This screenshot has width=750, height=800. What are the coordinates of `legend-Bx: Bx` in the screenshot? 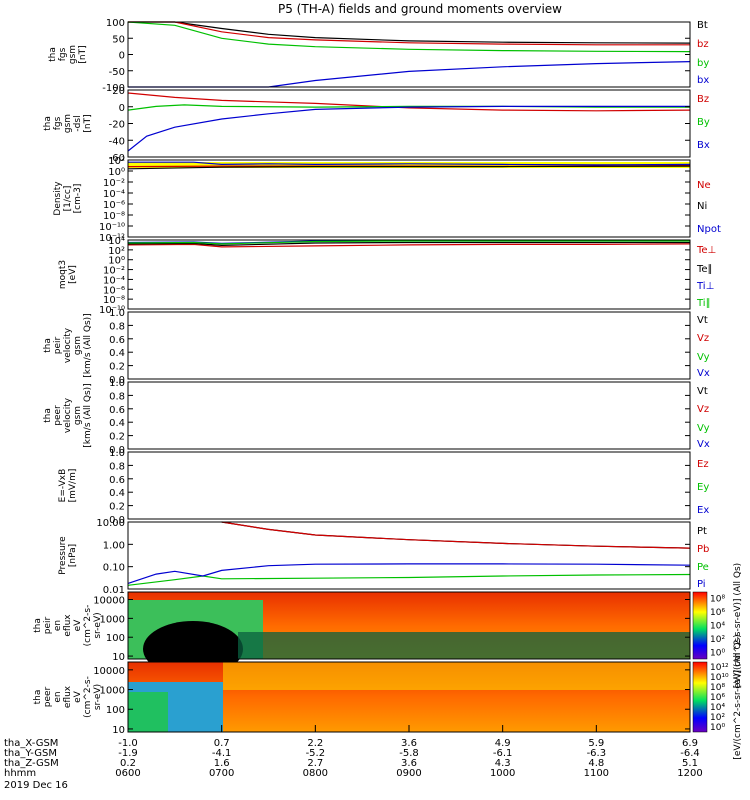 It's located at (703, 145).